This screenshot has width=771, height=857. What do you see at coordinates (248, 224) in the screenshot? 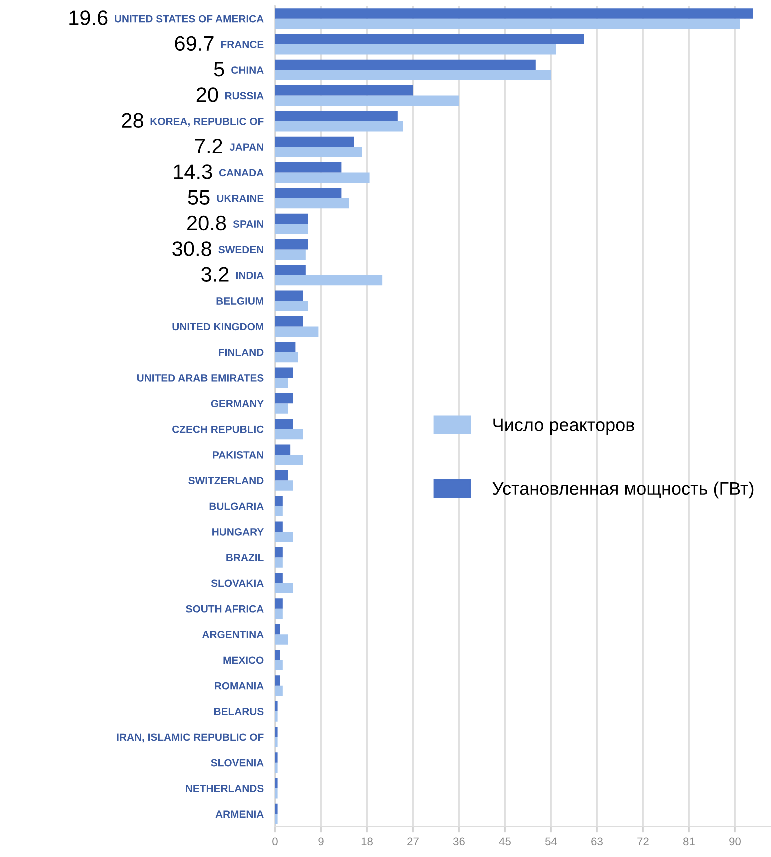
I see `y-tick-label: SPAIN` at bounding box center [248, 224].